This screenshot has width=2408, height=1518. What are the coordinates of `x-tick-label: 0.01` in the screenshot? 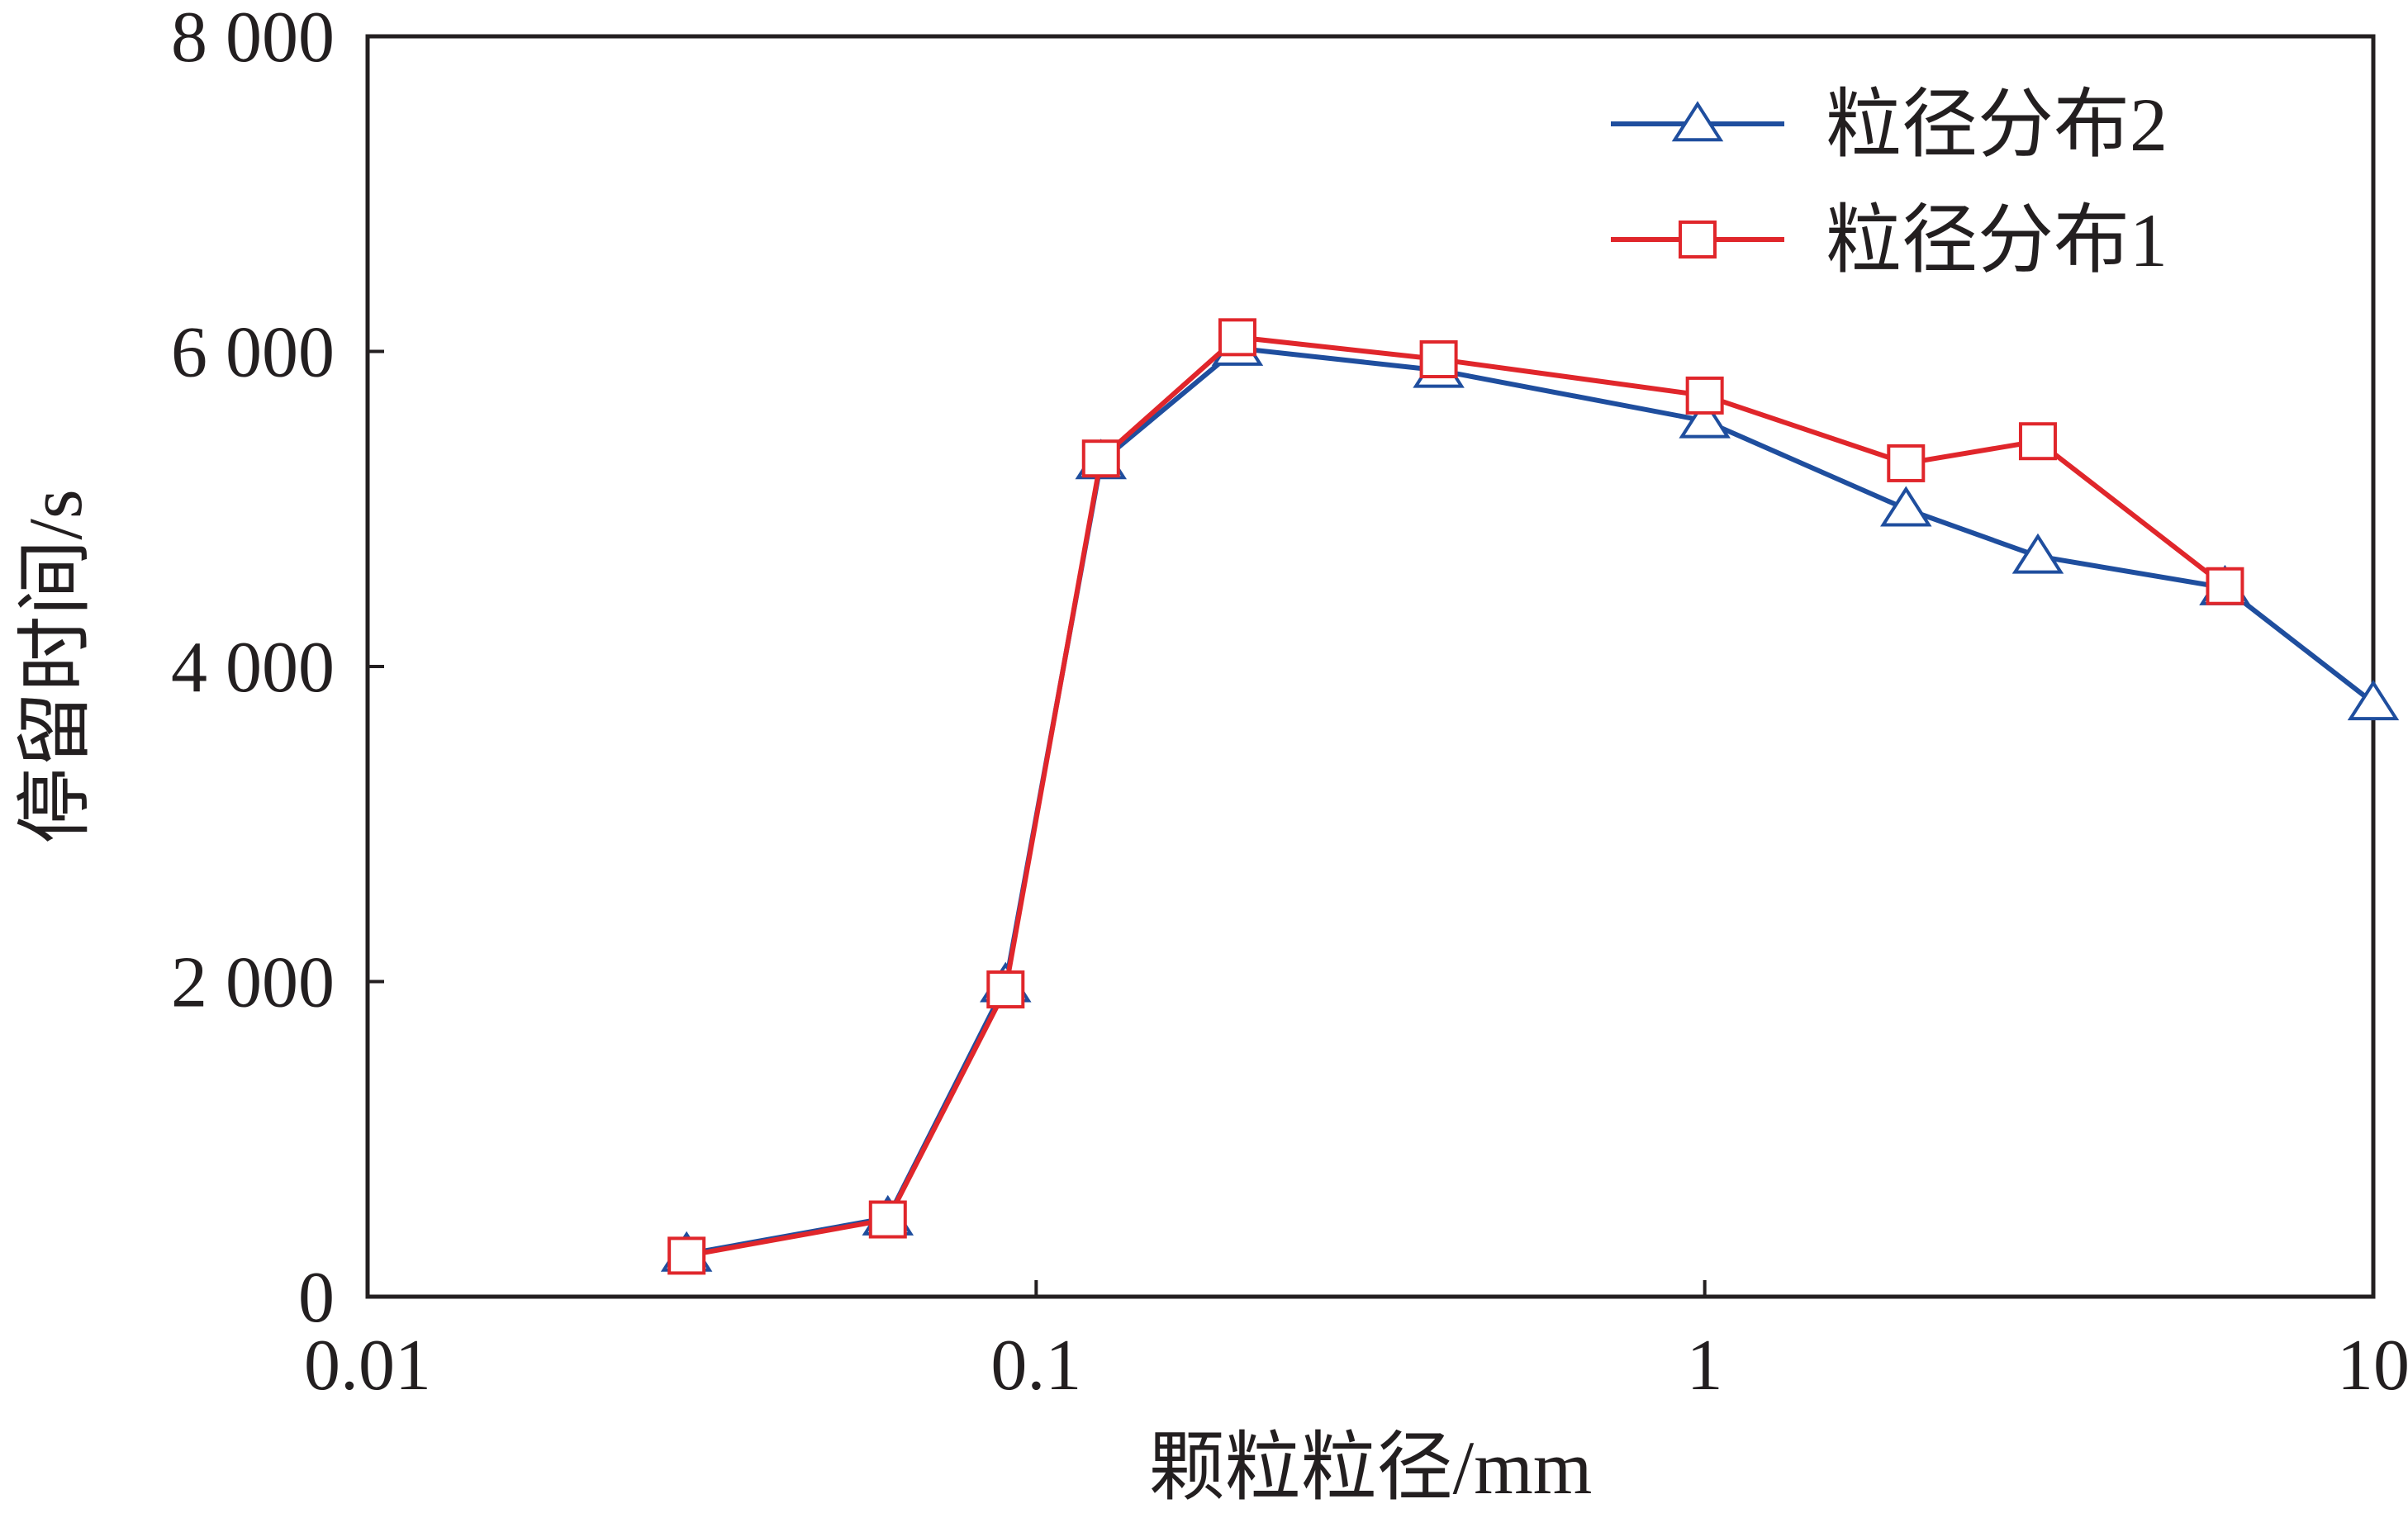 It's located at (368, 1366).